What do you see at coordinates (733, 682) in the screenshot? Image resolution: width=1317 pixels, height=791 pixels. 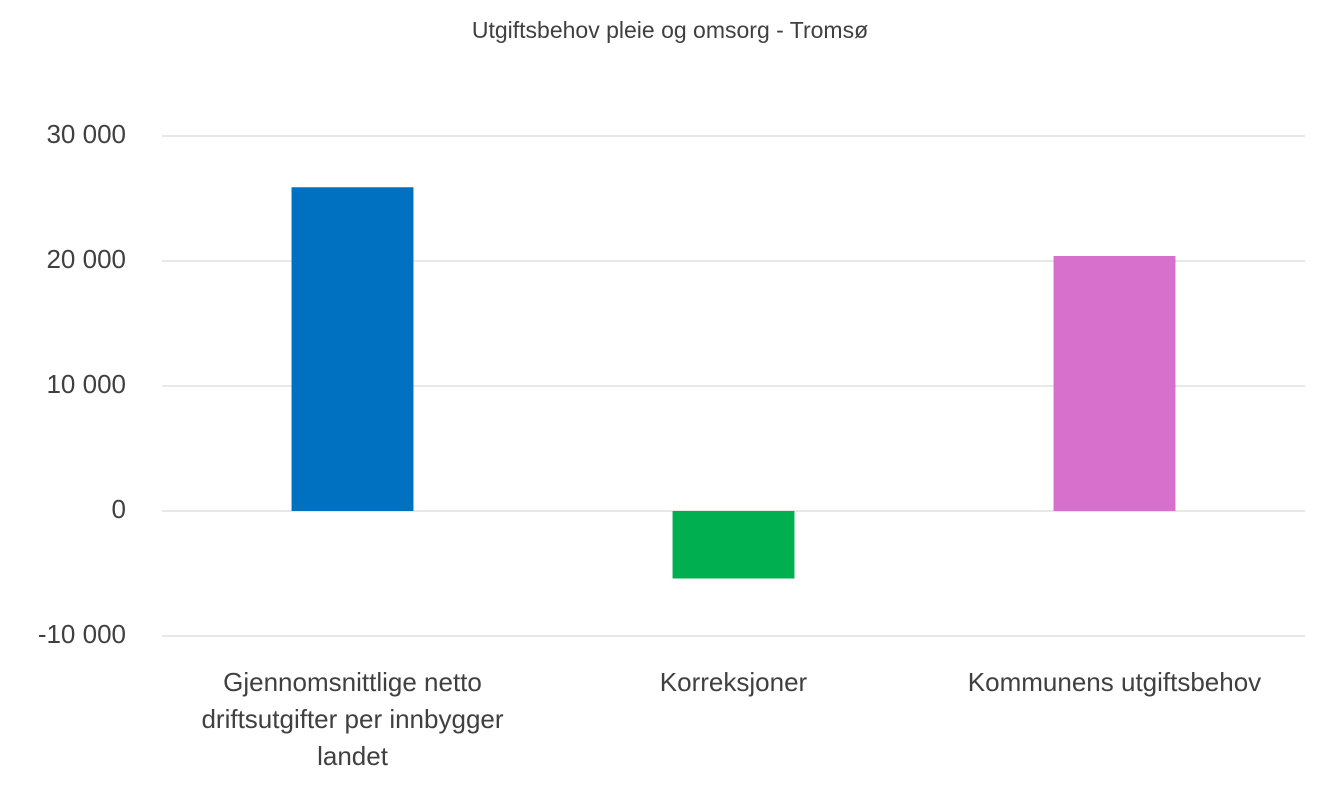 I see `x-tick-label: Korreksjoner` at bounding box center [733, 682].